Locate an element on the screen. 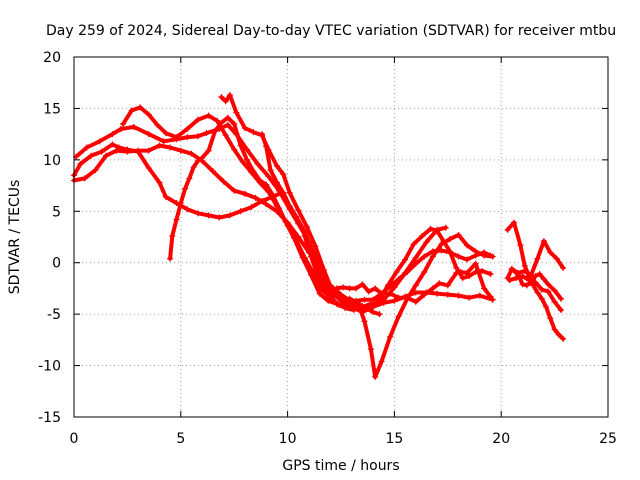 This screenshot has width=640, height=480. x-tick-label: 20 is located at coordinates (501, 439).